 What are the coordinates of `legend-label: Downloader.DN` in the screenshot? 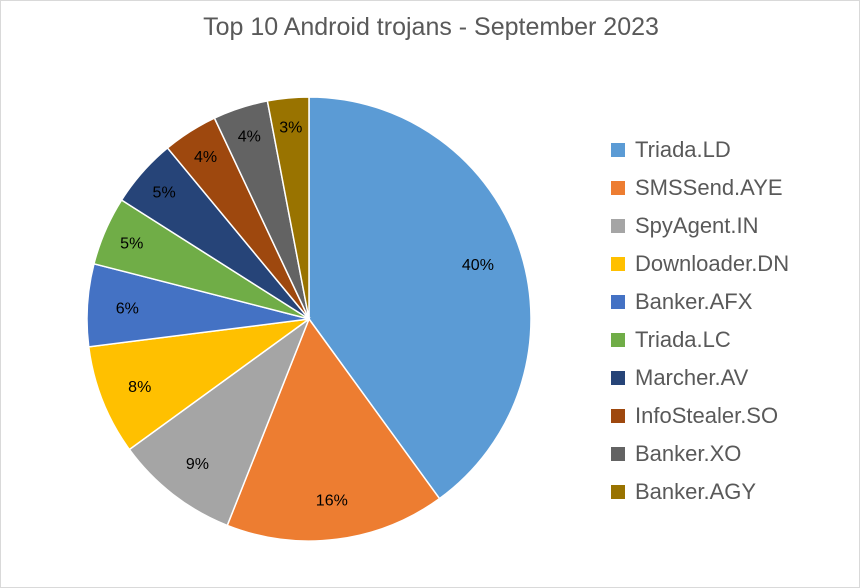 It's located at (712, 263).